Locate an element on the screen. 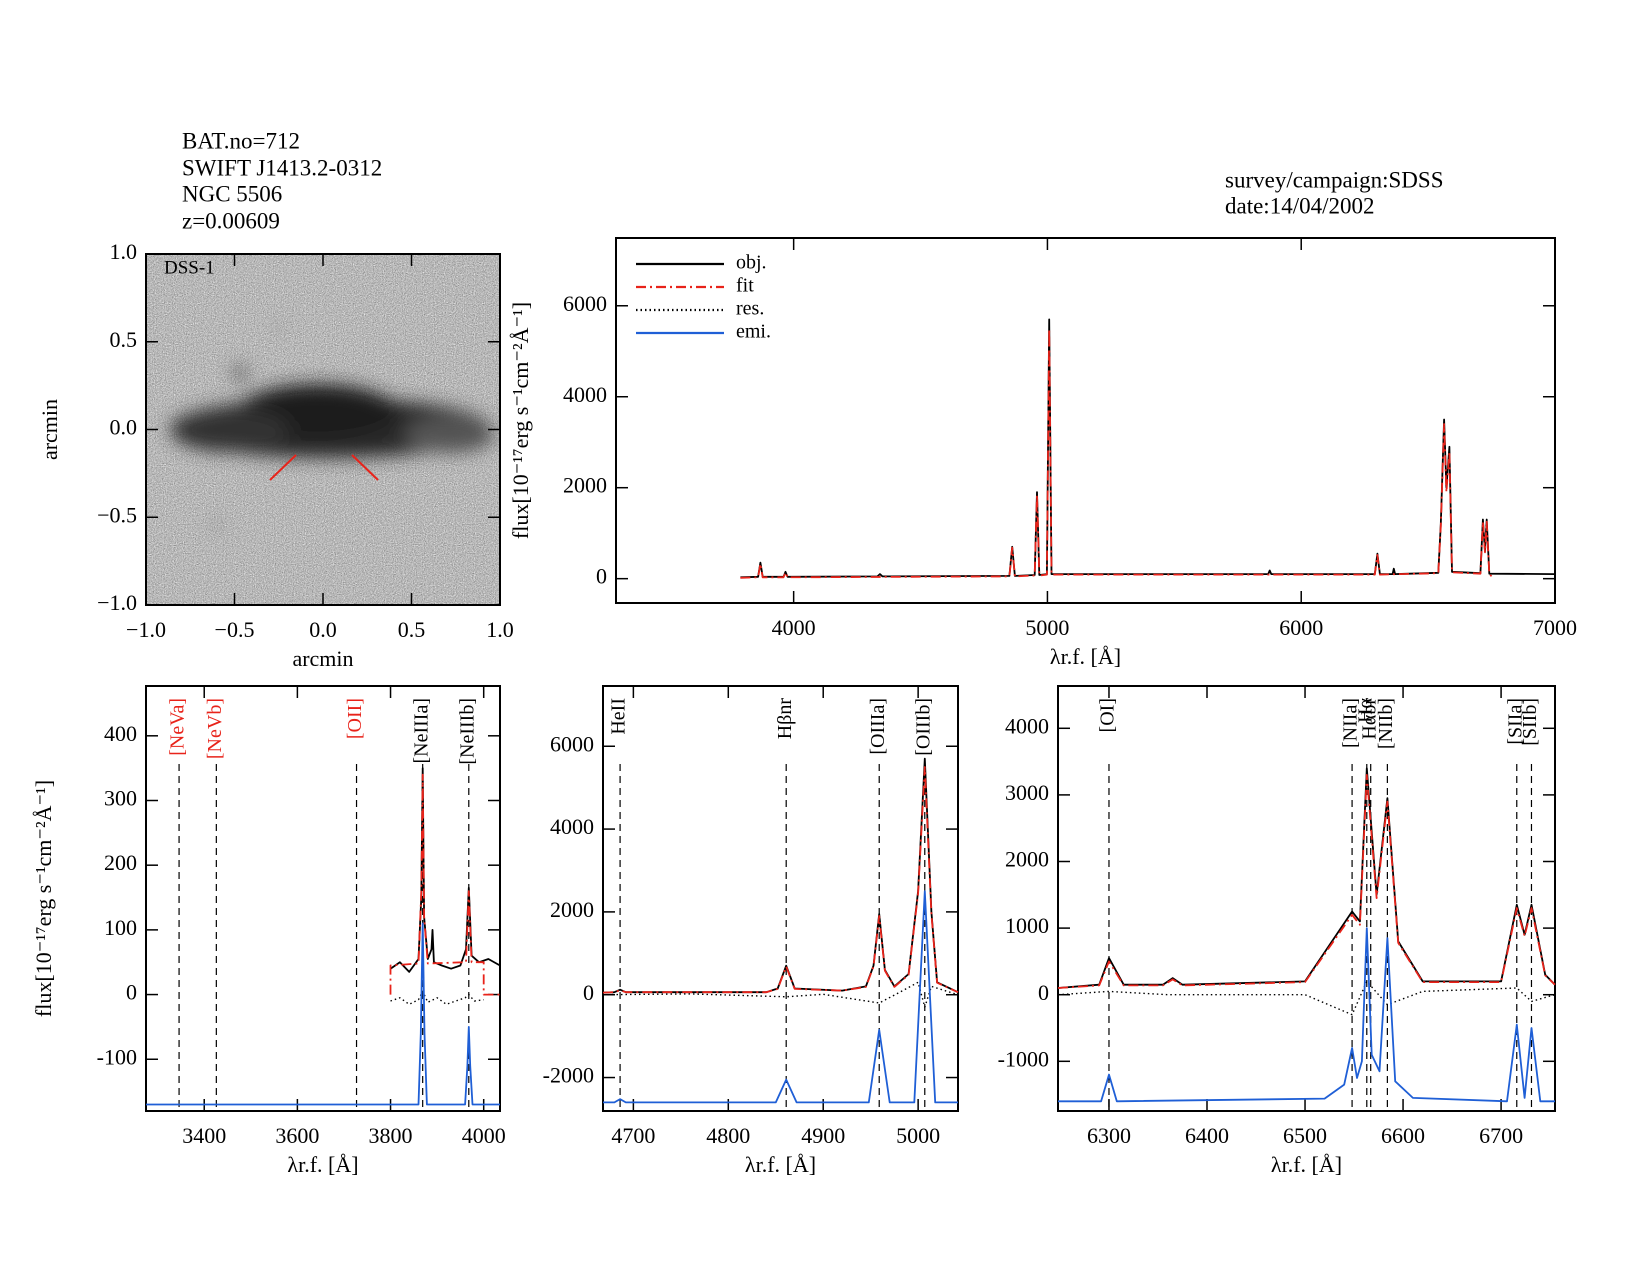 This screenshot has width=1650, height=1280. y-tick-label: 6000 is located at coordinates (572, 743).